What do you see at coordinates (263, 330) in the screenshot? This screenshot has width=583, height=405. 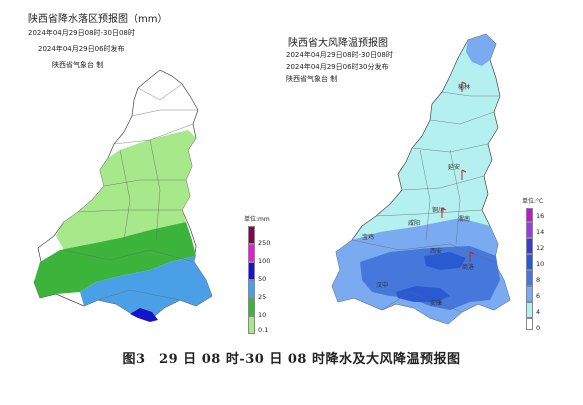 I see `precip-legend-label: 0.1` at bounding box center [263, 330].